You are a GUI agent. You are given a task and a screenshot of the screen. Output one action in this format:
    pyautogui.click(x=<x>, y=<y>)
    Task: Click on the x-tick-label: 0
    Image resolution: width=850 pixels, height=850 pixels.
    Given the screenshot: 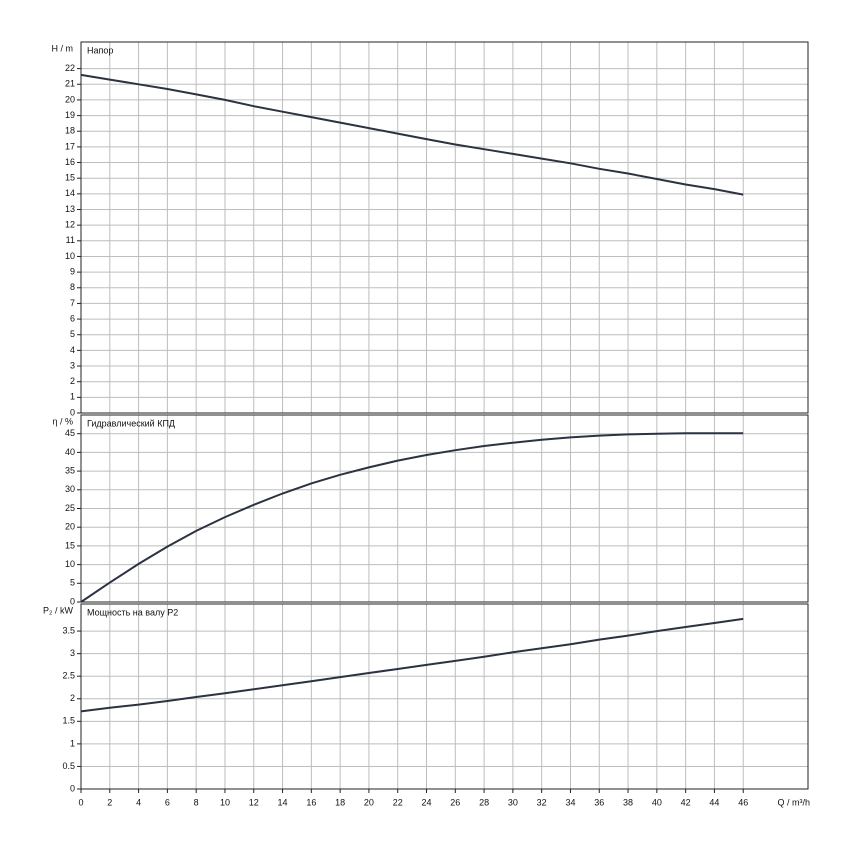 What is the action you would take?
    pyautogui.click(x=80, y=802)
    